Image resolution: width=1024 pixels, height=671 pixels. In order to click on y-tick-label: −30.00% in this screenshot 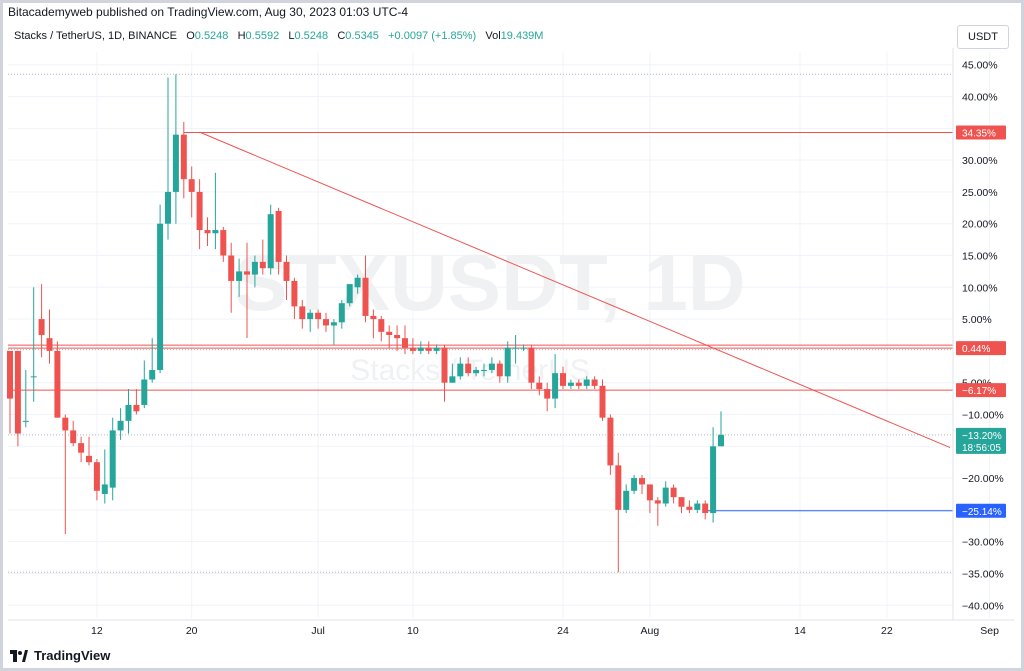, I will do `click(983, 543)`.